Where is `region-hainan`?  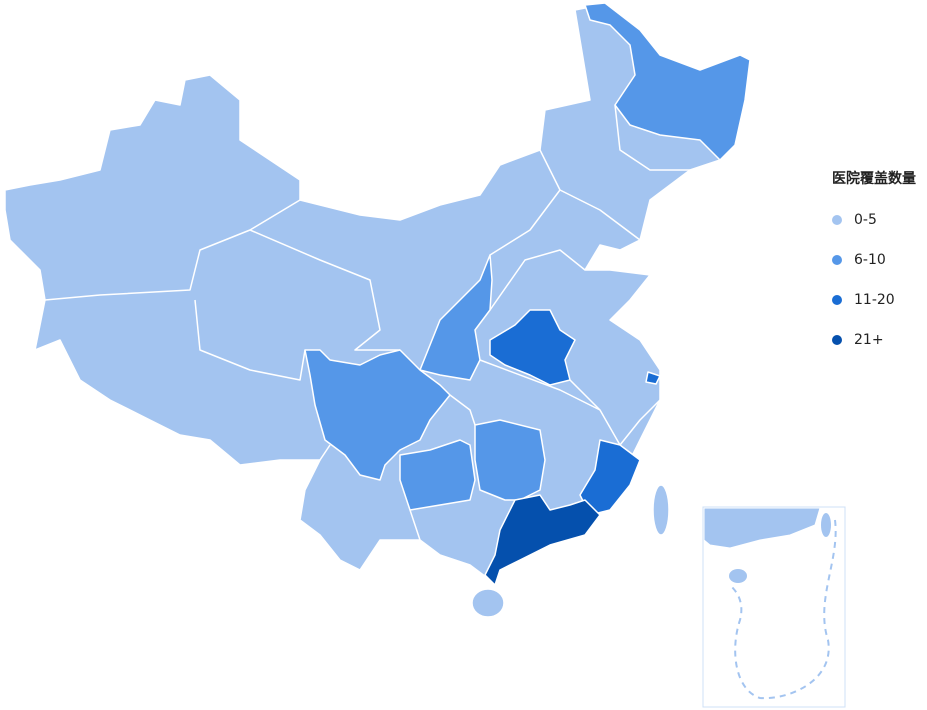 region-hainan is located at coordinates (488, 603).